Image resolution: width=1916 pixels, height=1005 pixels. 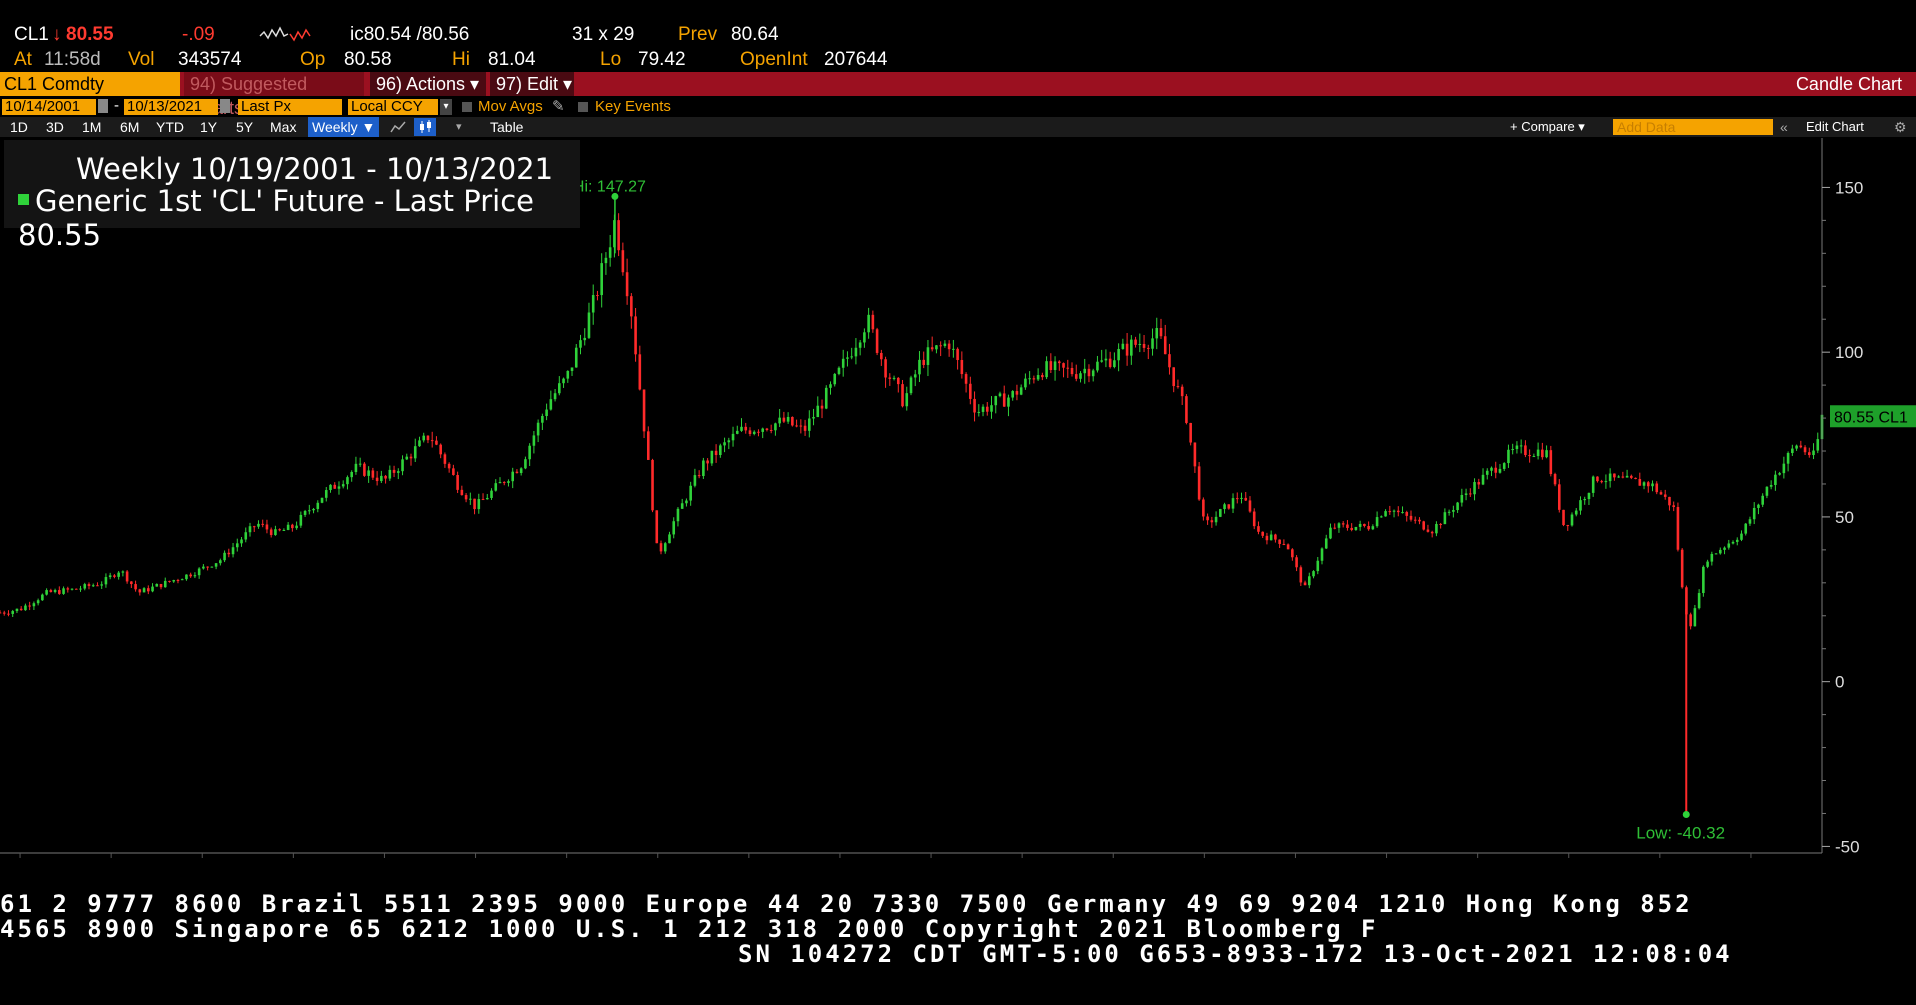 I want to click on period-5y: 5Y, so click(x=245, y=127).